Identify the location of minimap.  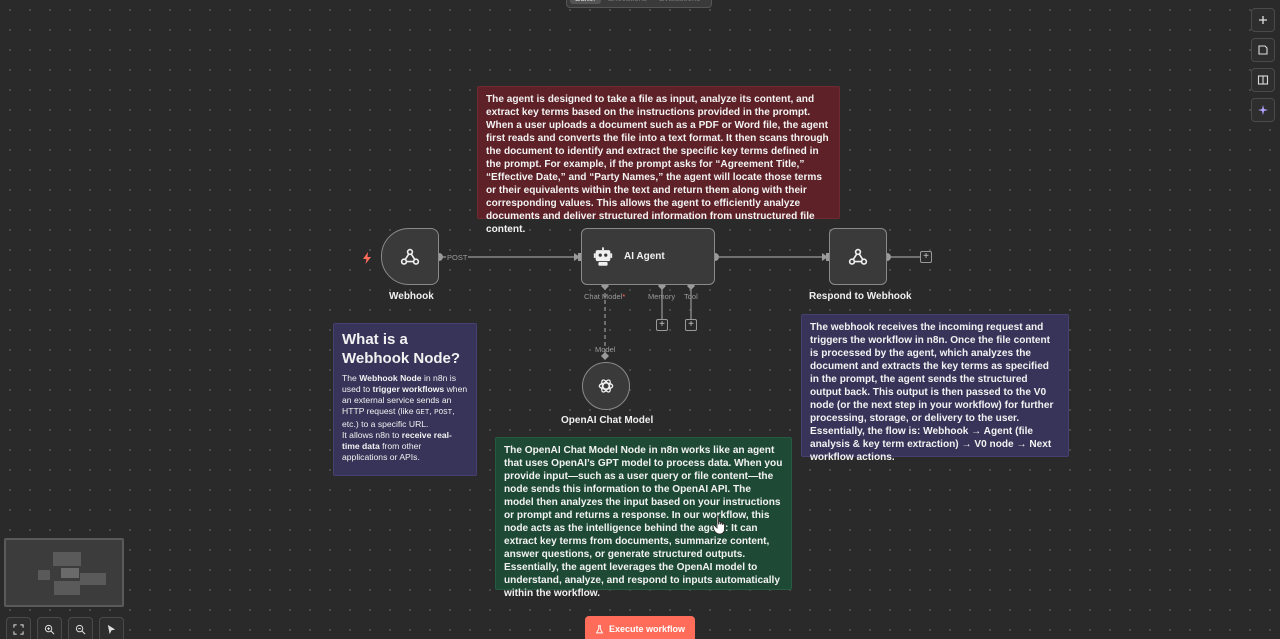
(64, 572).